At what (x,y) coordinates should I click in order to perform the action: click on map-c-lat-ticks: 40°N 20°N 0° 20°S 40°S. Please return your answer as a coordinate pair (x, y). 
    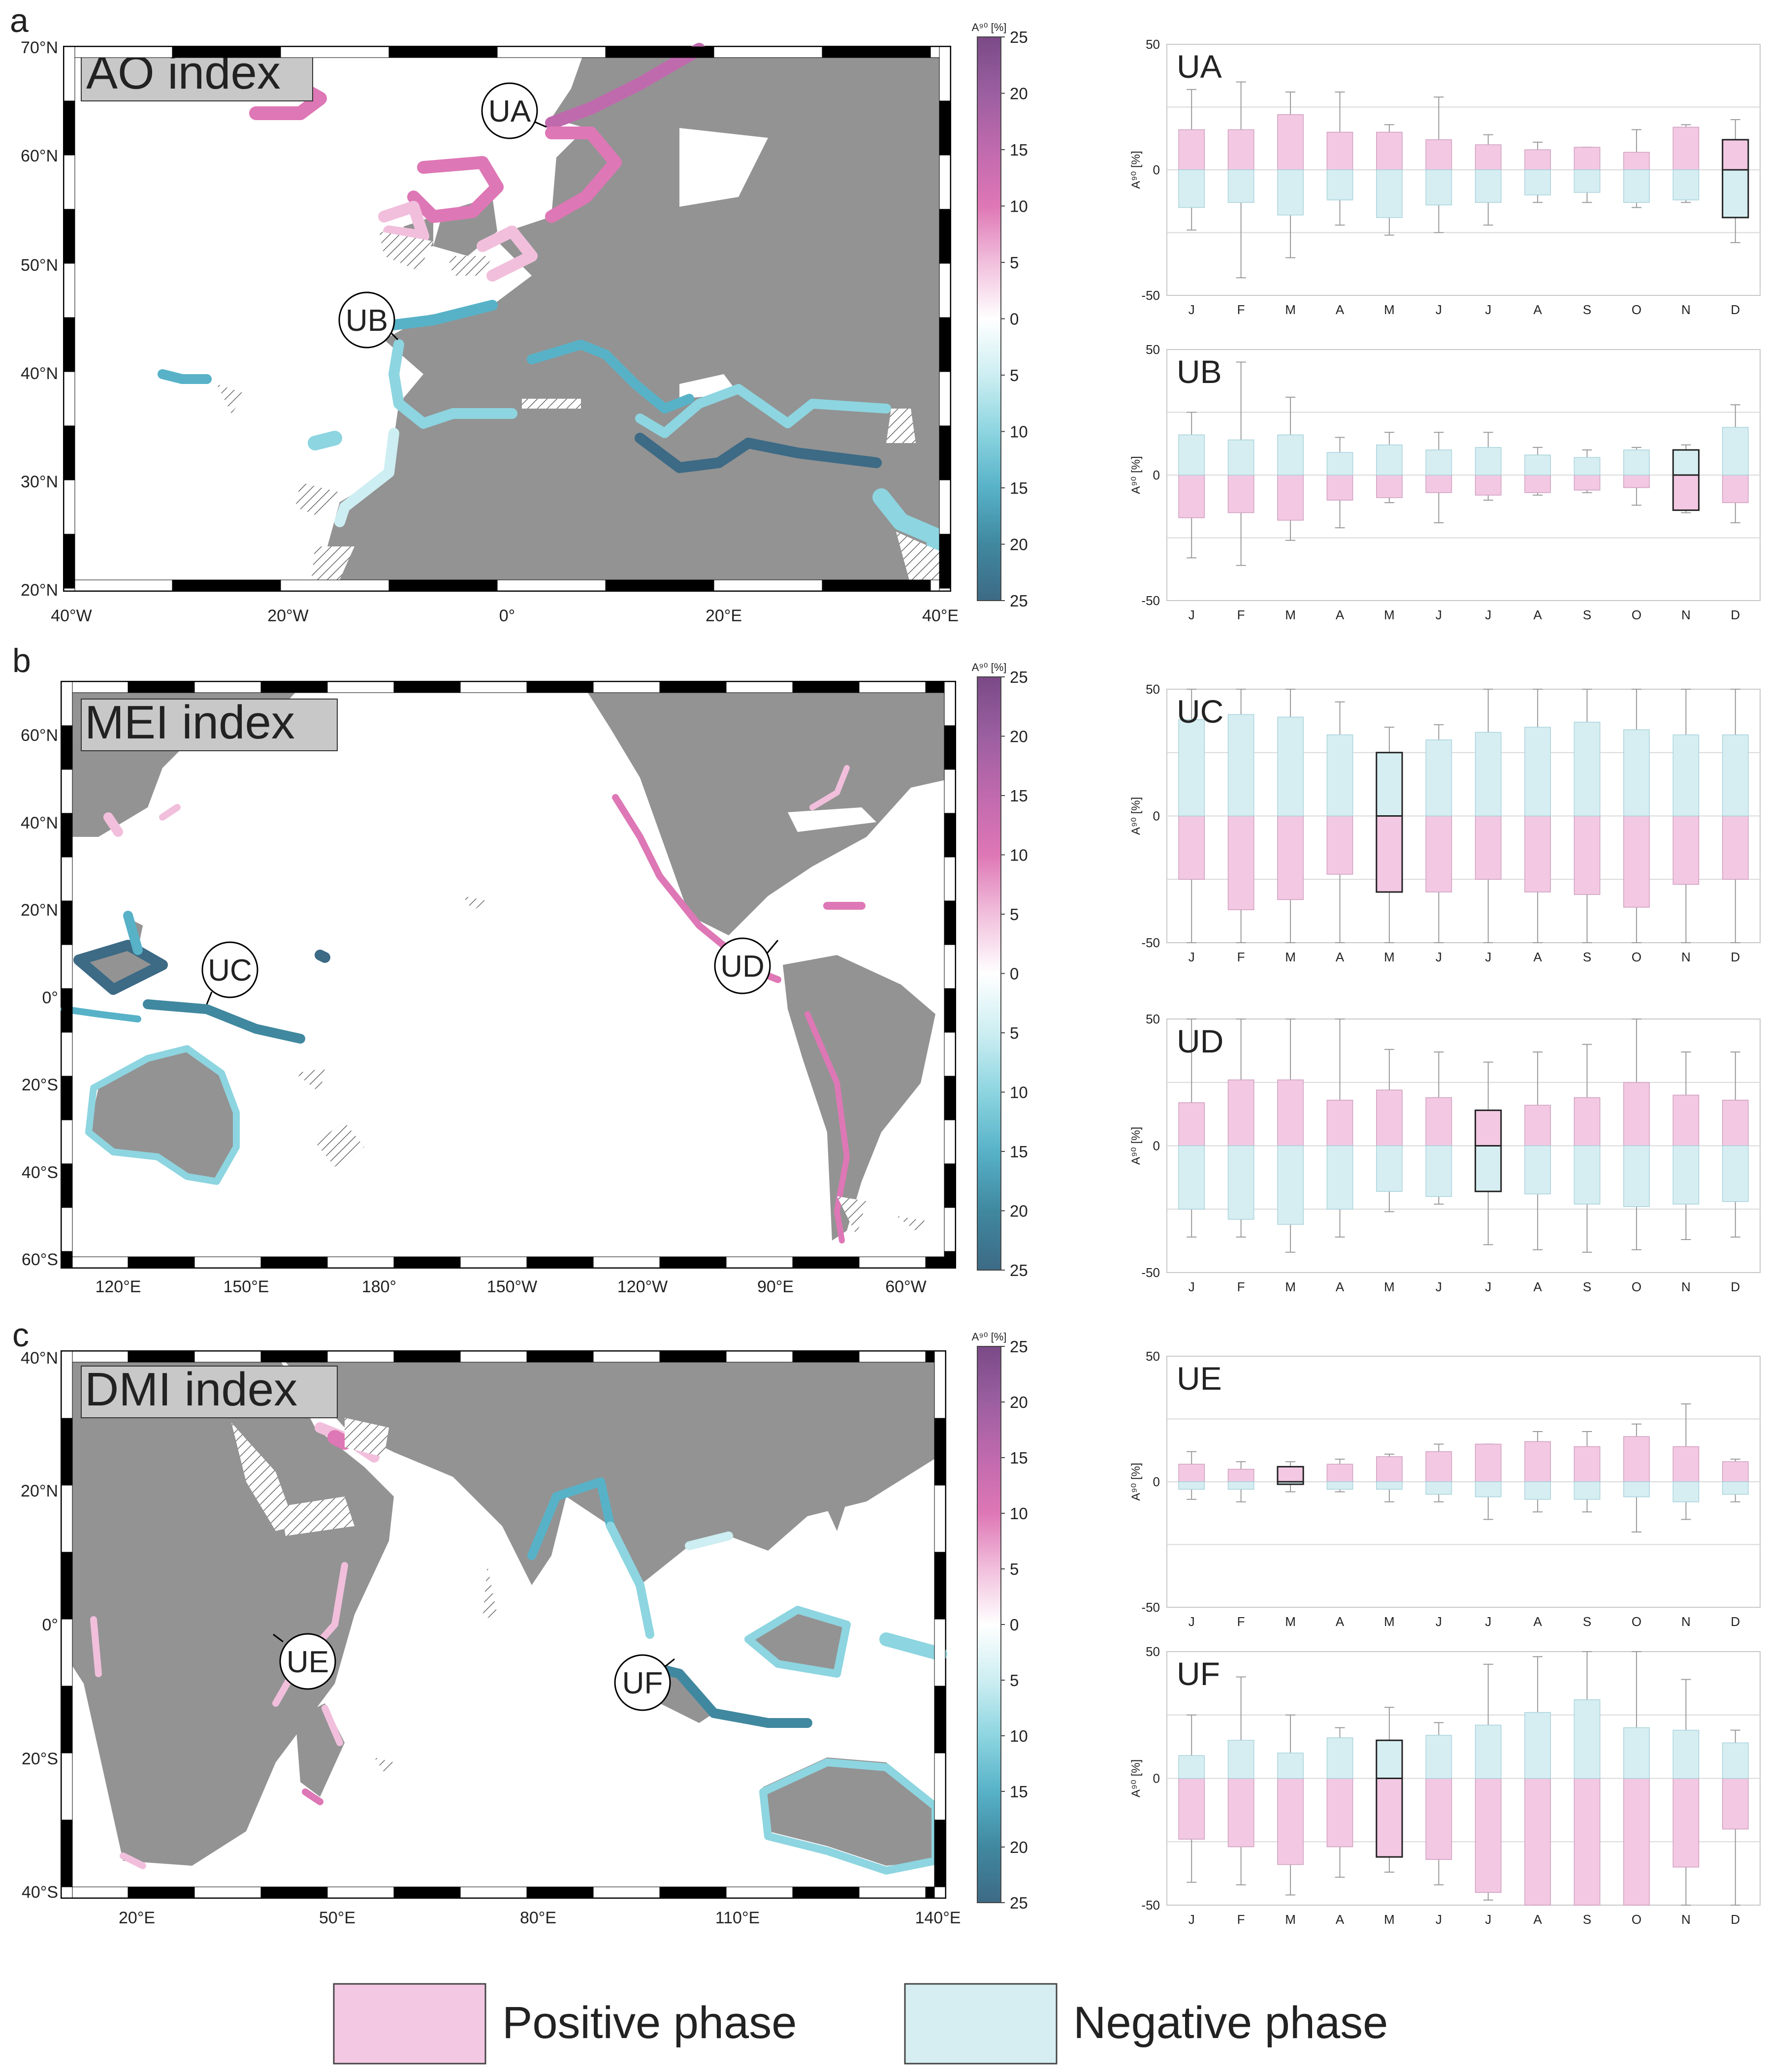
    Looking at the image, I should click on (40, 1625).